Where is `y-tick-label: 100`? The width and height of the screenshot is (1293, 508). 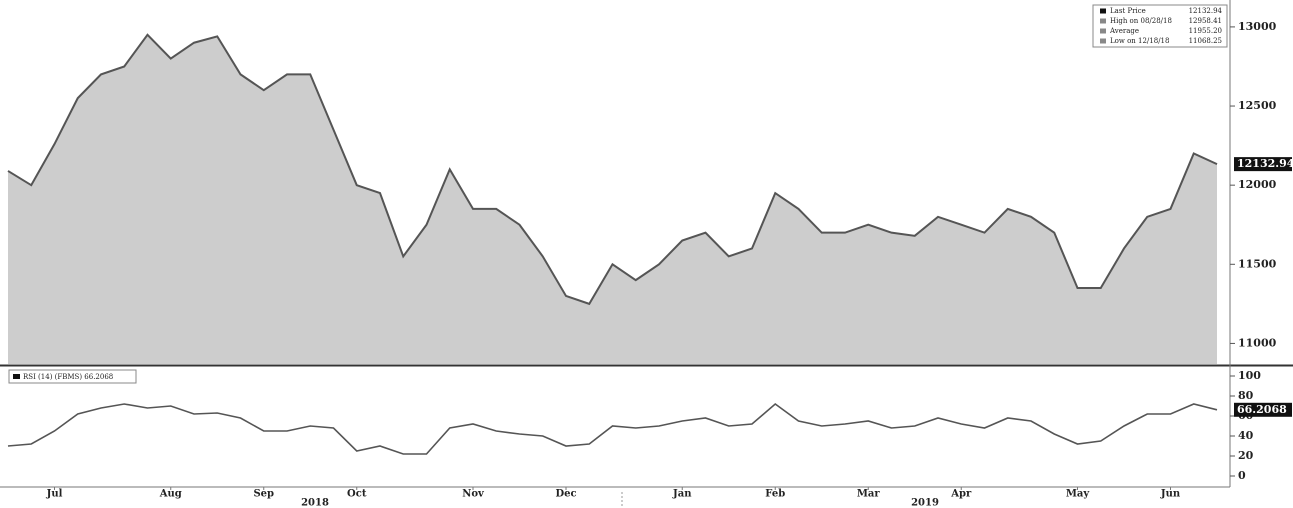 y-tick-label: 100 is located at coordinates (1249, 375).